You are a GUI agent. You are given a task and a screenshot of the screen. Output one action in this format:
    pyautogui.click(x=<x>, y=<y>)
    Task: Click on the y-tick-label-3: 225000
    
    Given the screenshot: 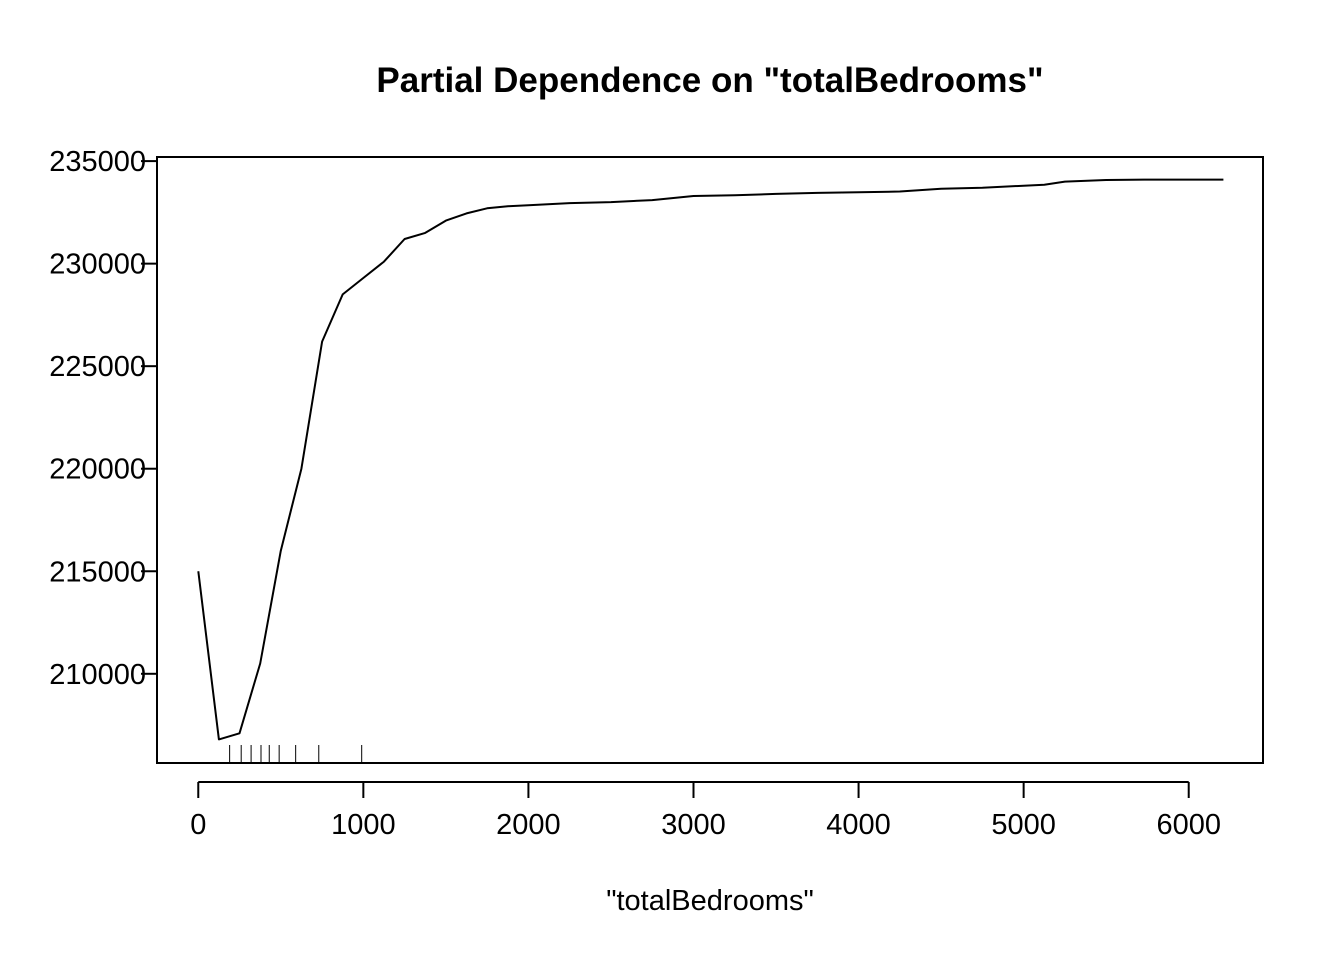 What is the action you would take?
    pyautogui.click(x=97, y=367)
    